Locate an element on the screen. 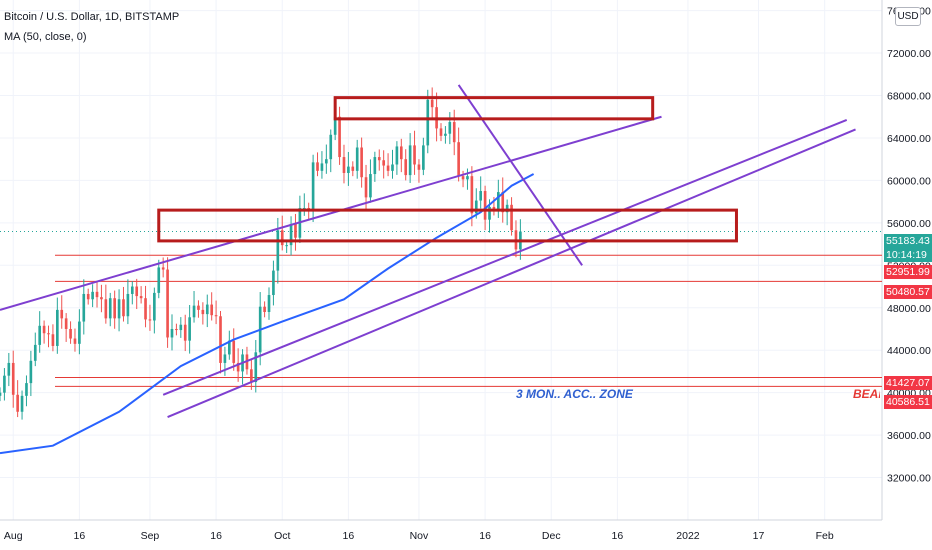  descending-trendline is located at coordinates (520, 175).